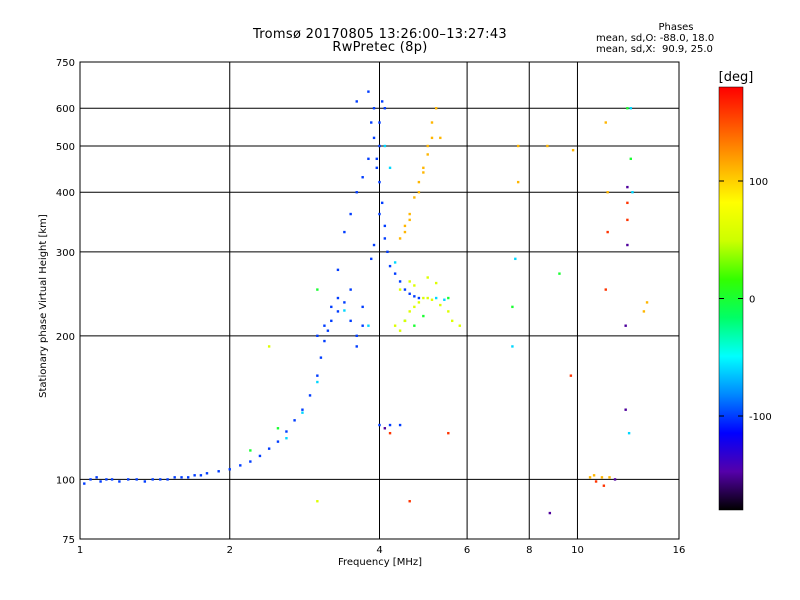 This screenshot has width=800, height=600. I want to click on plot-title: Tromsø 20170805 13:26:00–13:27:43, so click(380, 34).